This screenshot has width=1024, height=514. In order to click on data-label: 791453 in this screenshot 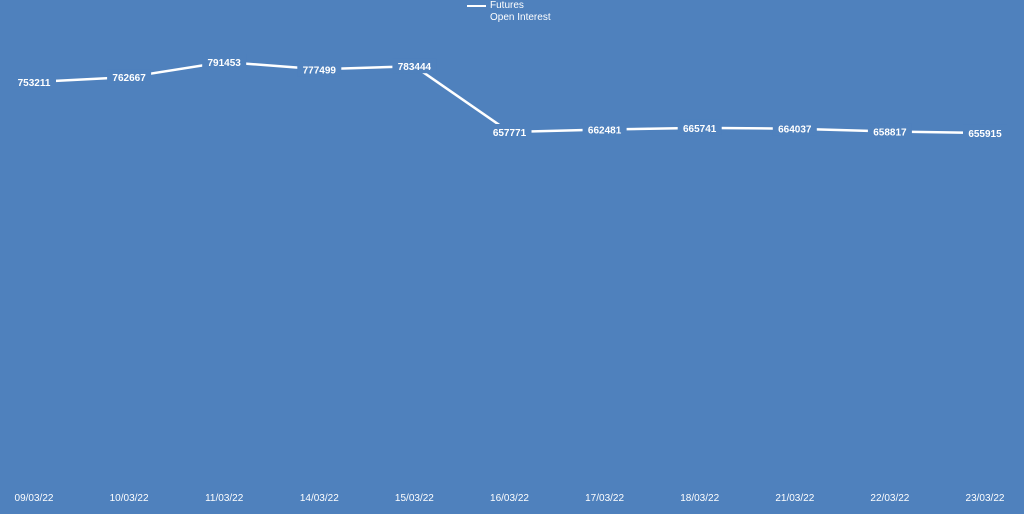, I will do `click(225, 63)`.